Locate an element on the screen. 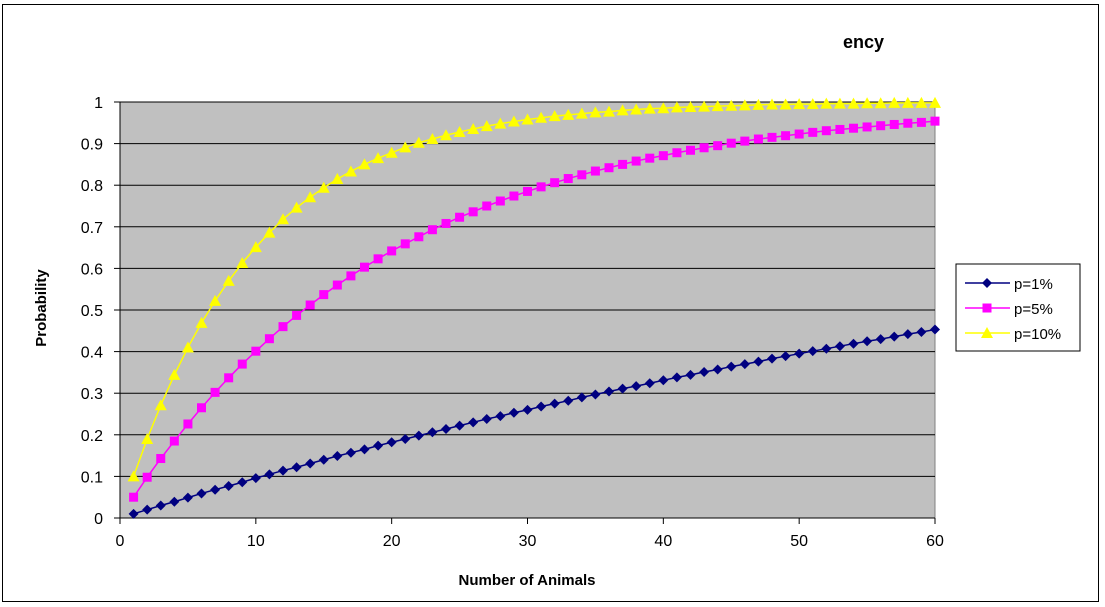 This screenshot has height=607, width=1105. y-tick-label: 0.7 is located at coordinates (92, 228).